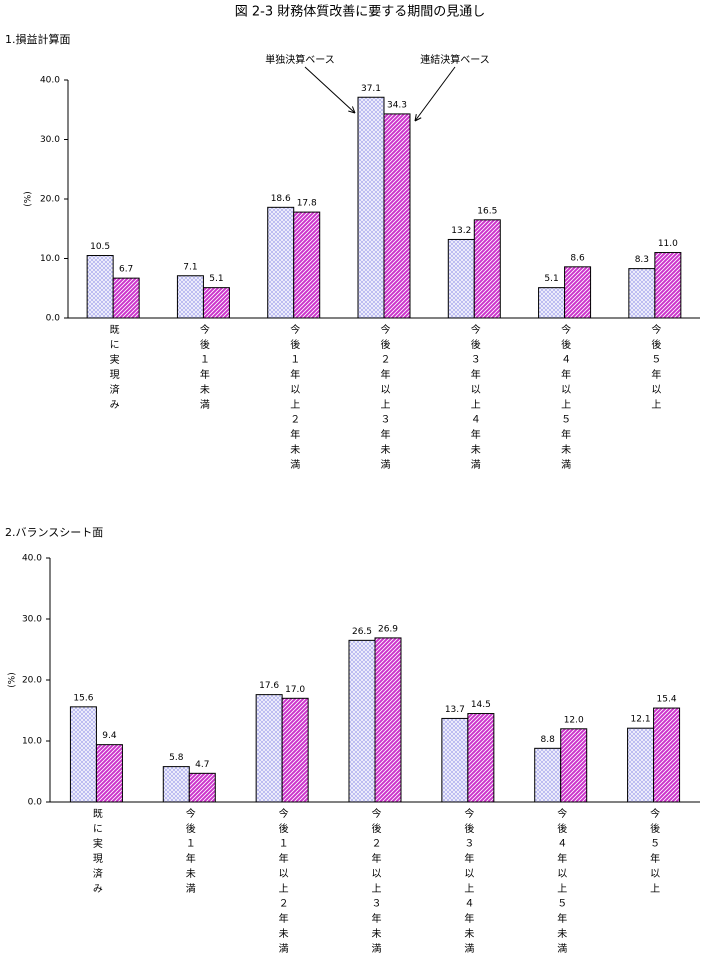 The width and height of the screenshot is (721, 959). What do you see at coordinates (397, 105) in the screenshot?
I see `data-label: 34.3` at bounding box center [397, 105].